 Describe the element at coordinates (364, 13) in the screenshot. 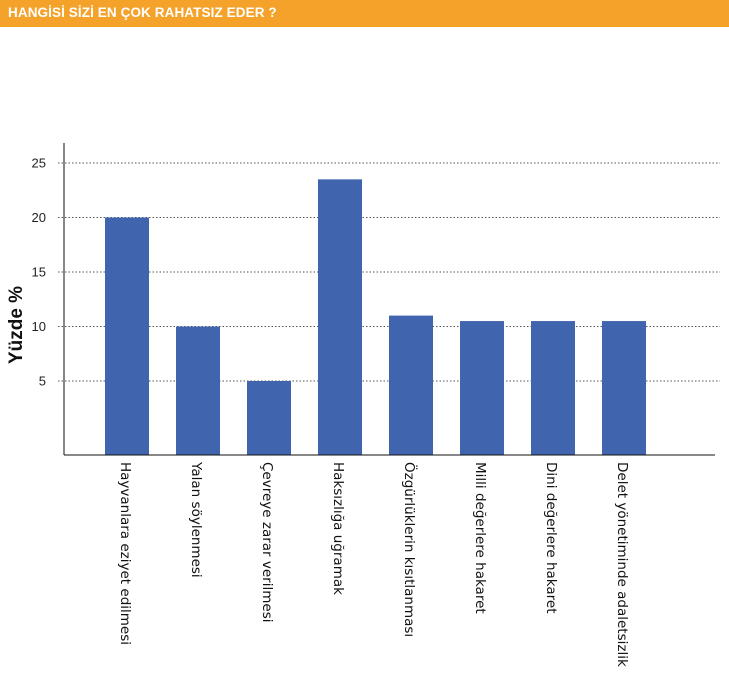

I see `header-bar: HANGİSİ SİZİ EN ÇOK RAHATSIZ EDER ?` at that location.